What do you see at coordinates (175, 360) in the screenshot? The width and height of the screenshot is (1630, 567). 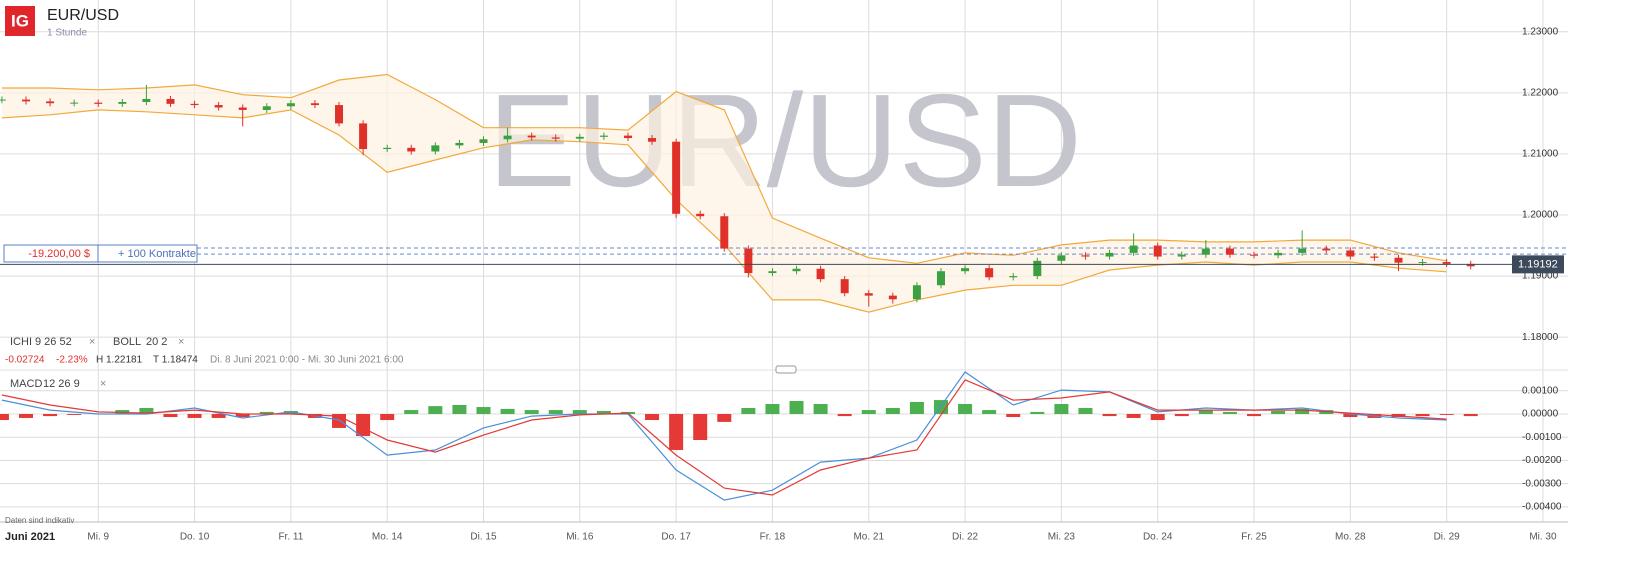 I see `stat-low: T 1.18474` at bounding box center [175, 360].